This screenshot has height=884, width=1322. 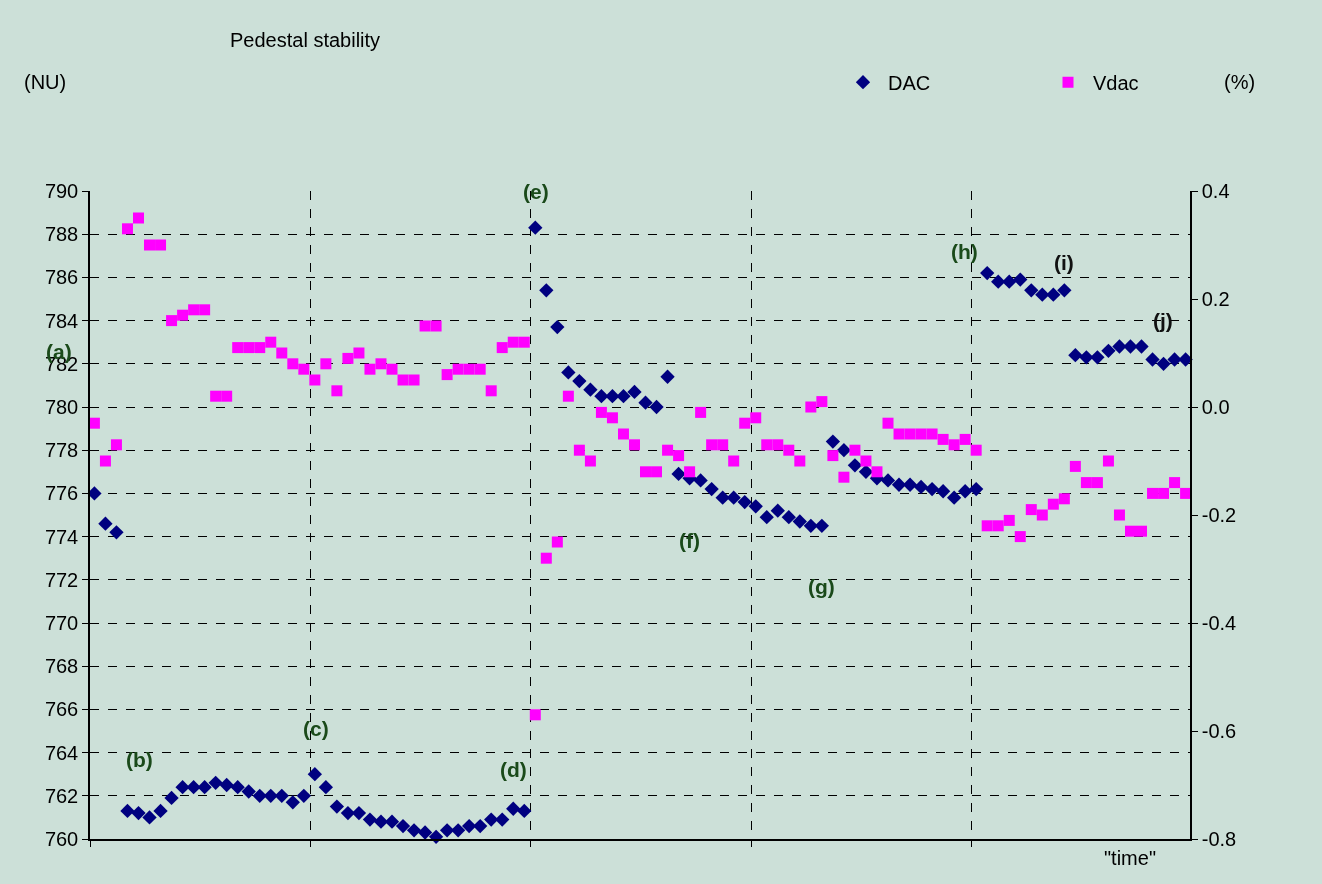 What do you see at coordinates (513, 769) in the screenshot?
I see `annotation: (d)` at bounding box center [513, 769].